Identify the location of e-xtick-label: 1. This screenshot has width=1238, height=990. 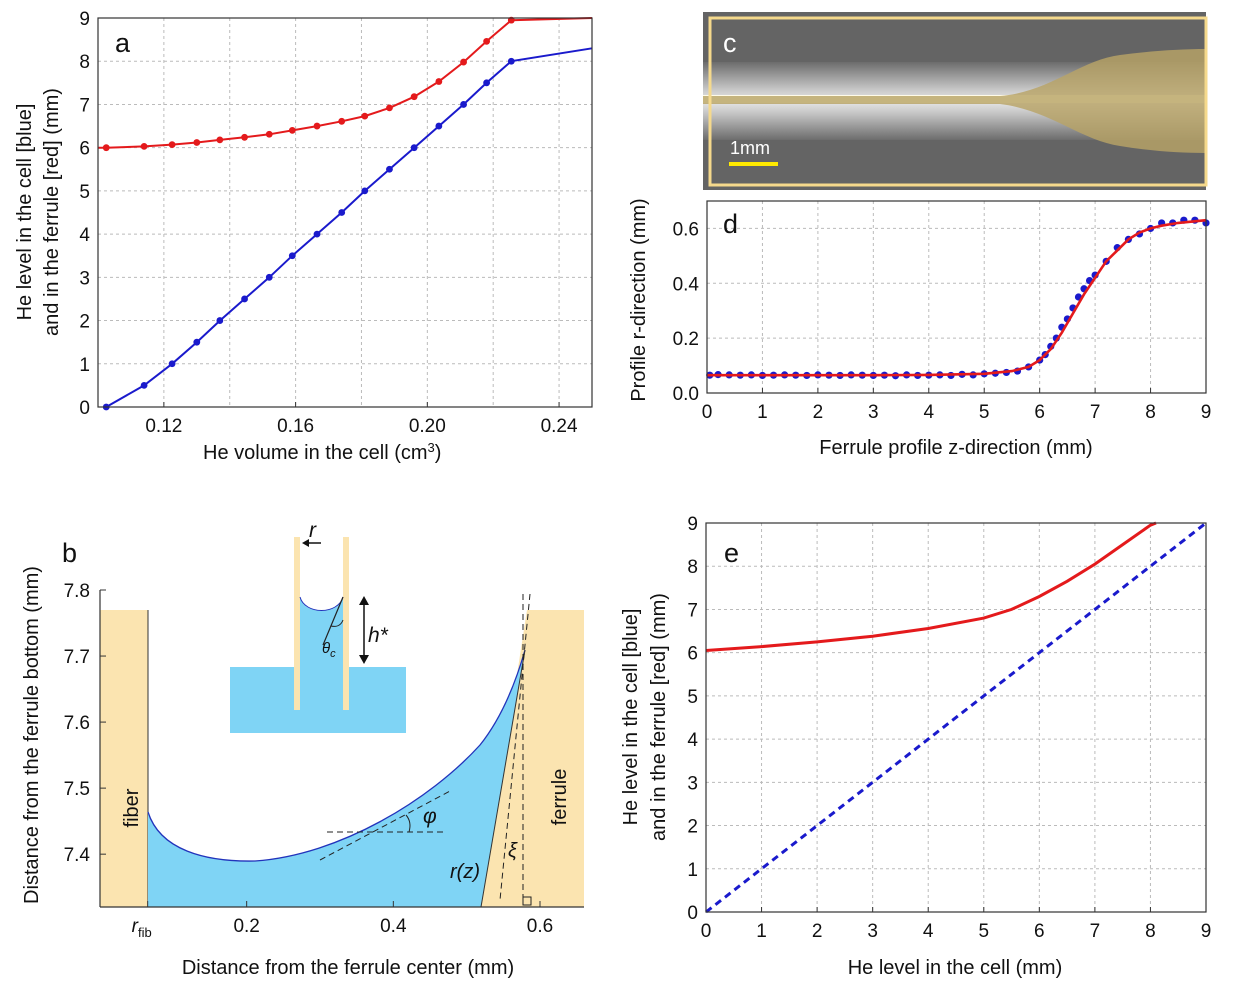
(761, 931).